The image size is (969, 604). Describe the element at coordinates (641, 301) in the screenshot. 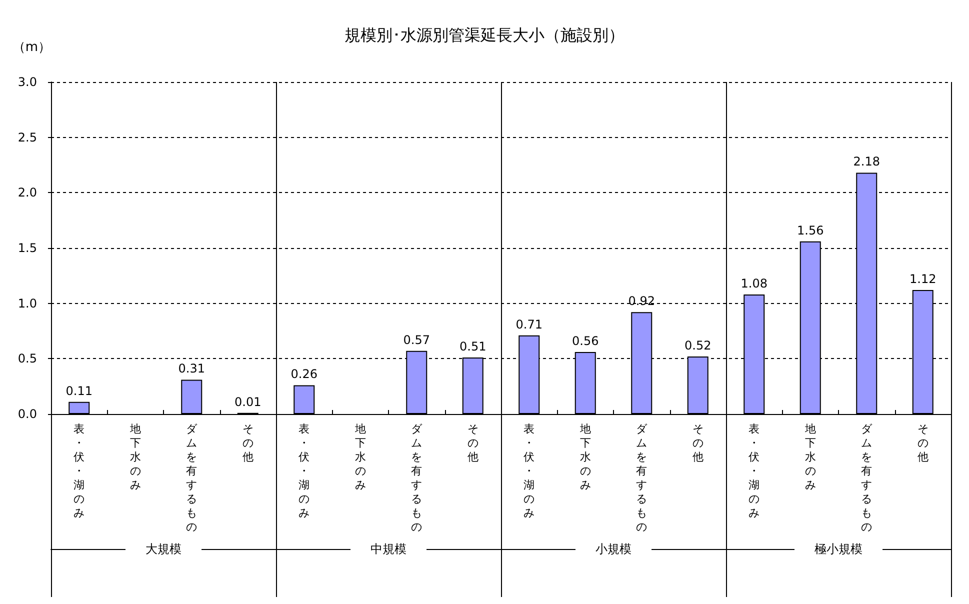

I see `data-label: 0.92` at that location.